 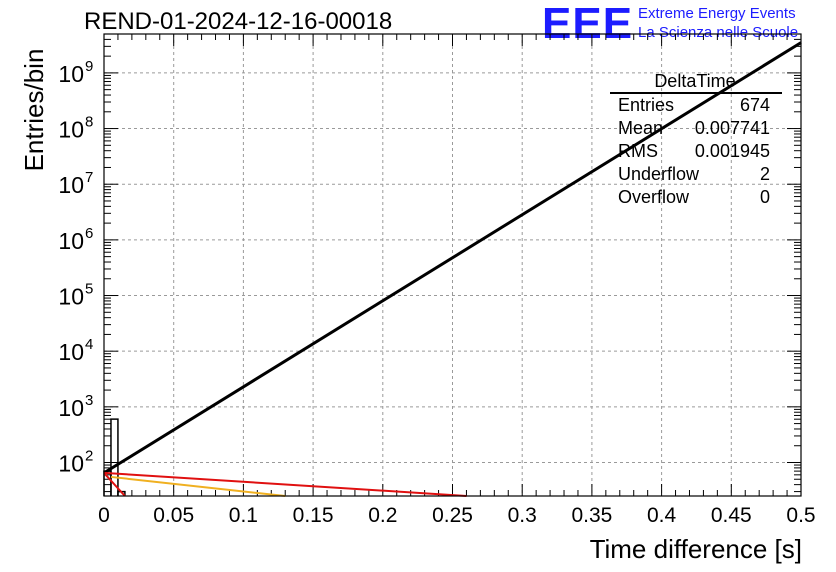 I want to click on stats-label: RMS, so click(x=638, y=151).